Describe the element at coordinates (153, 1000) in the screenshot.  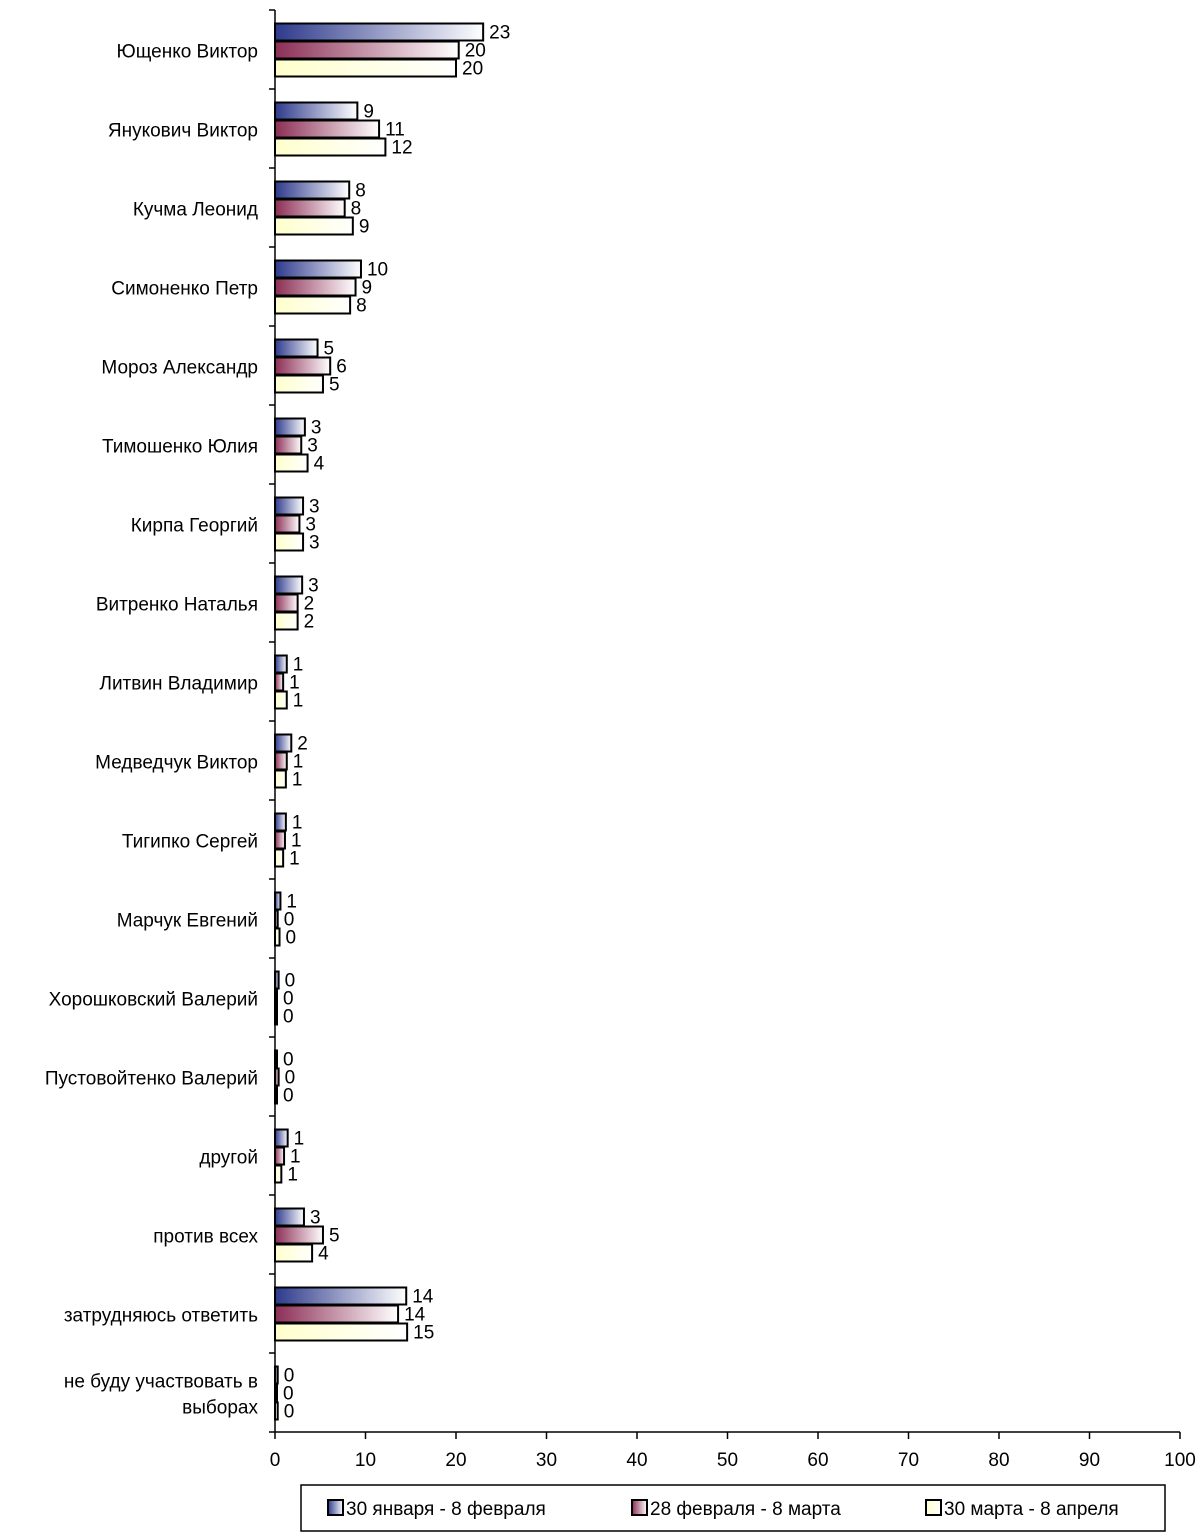
I see `category-label: Хорошковский Валерий` at that location.